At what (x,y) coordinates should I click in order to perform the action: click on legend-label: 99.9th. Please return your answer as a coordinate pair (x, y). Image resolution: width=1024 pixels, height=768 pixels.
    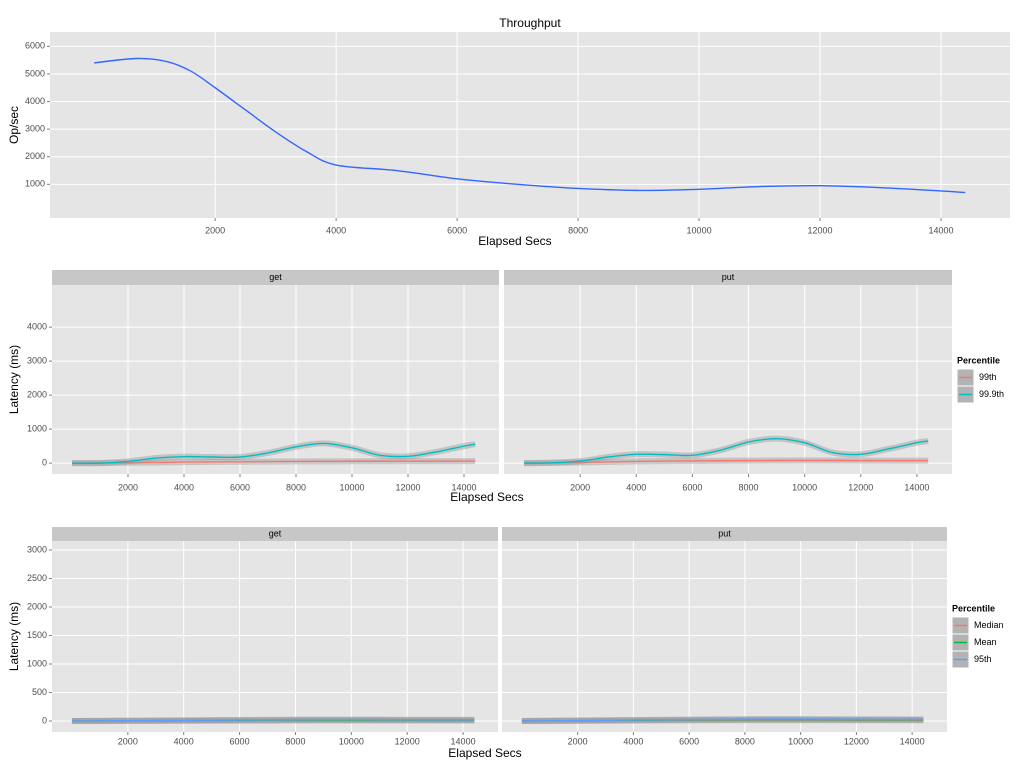
    Looking at the image, I should click on (991, 394).